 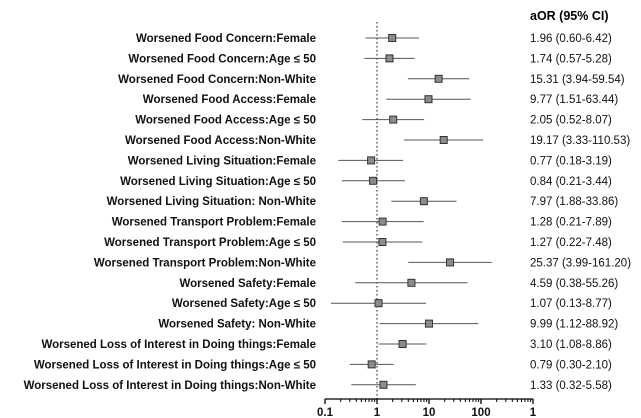 I want to click on aor-value: 15.31 (3.94-59.54), so click(x=577, y=80).